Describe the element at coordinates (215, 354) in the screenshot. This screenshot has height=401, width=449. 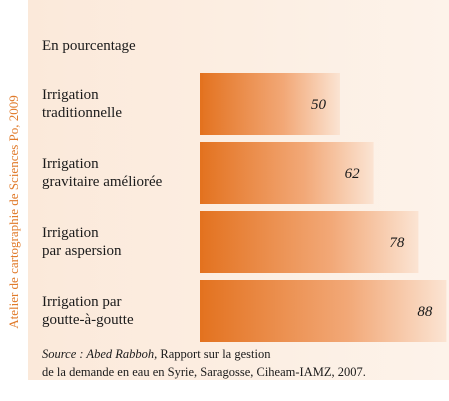
I see `source-text: Rapport sur la gestion` at that location.